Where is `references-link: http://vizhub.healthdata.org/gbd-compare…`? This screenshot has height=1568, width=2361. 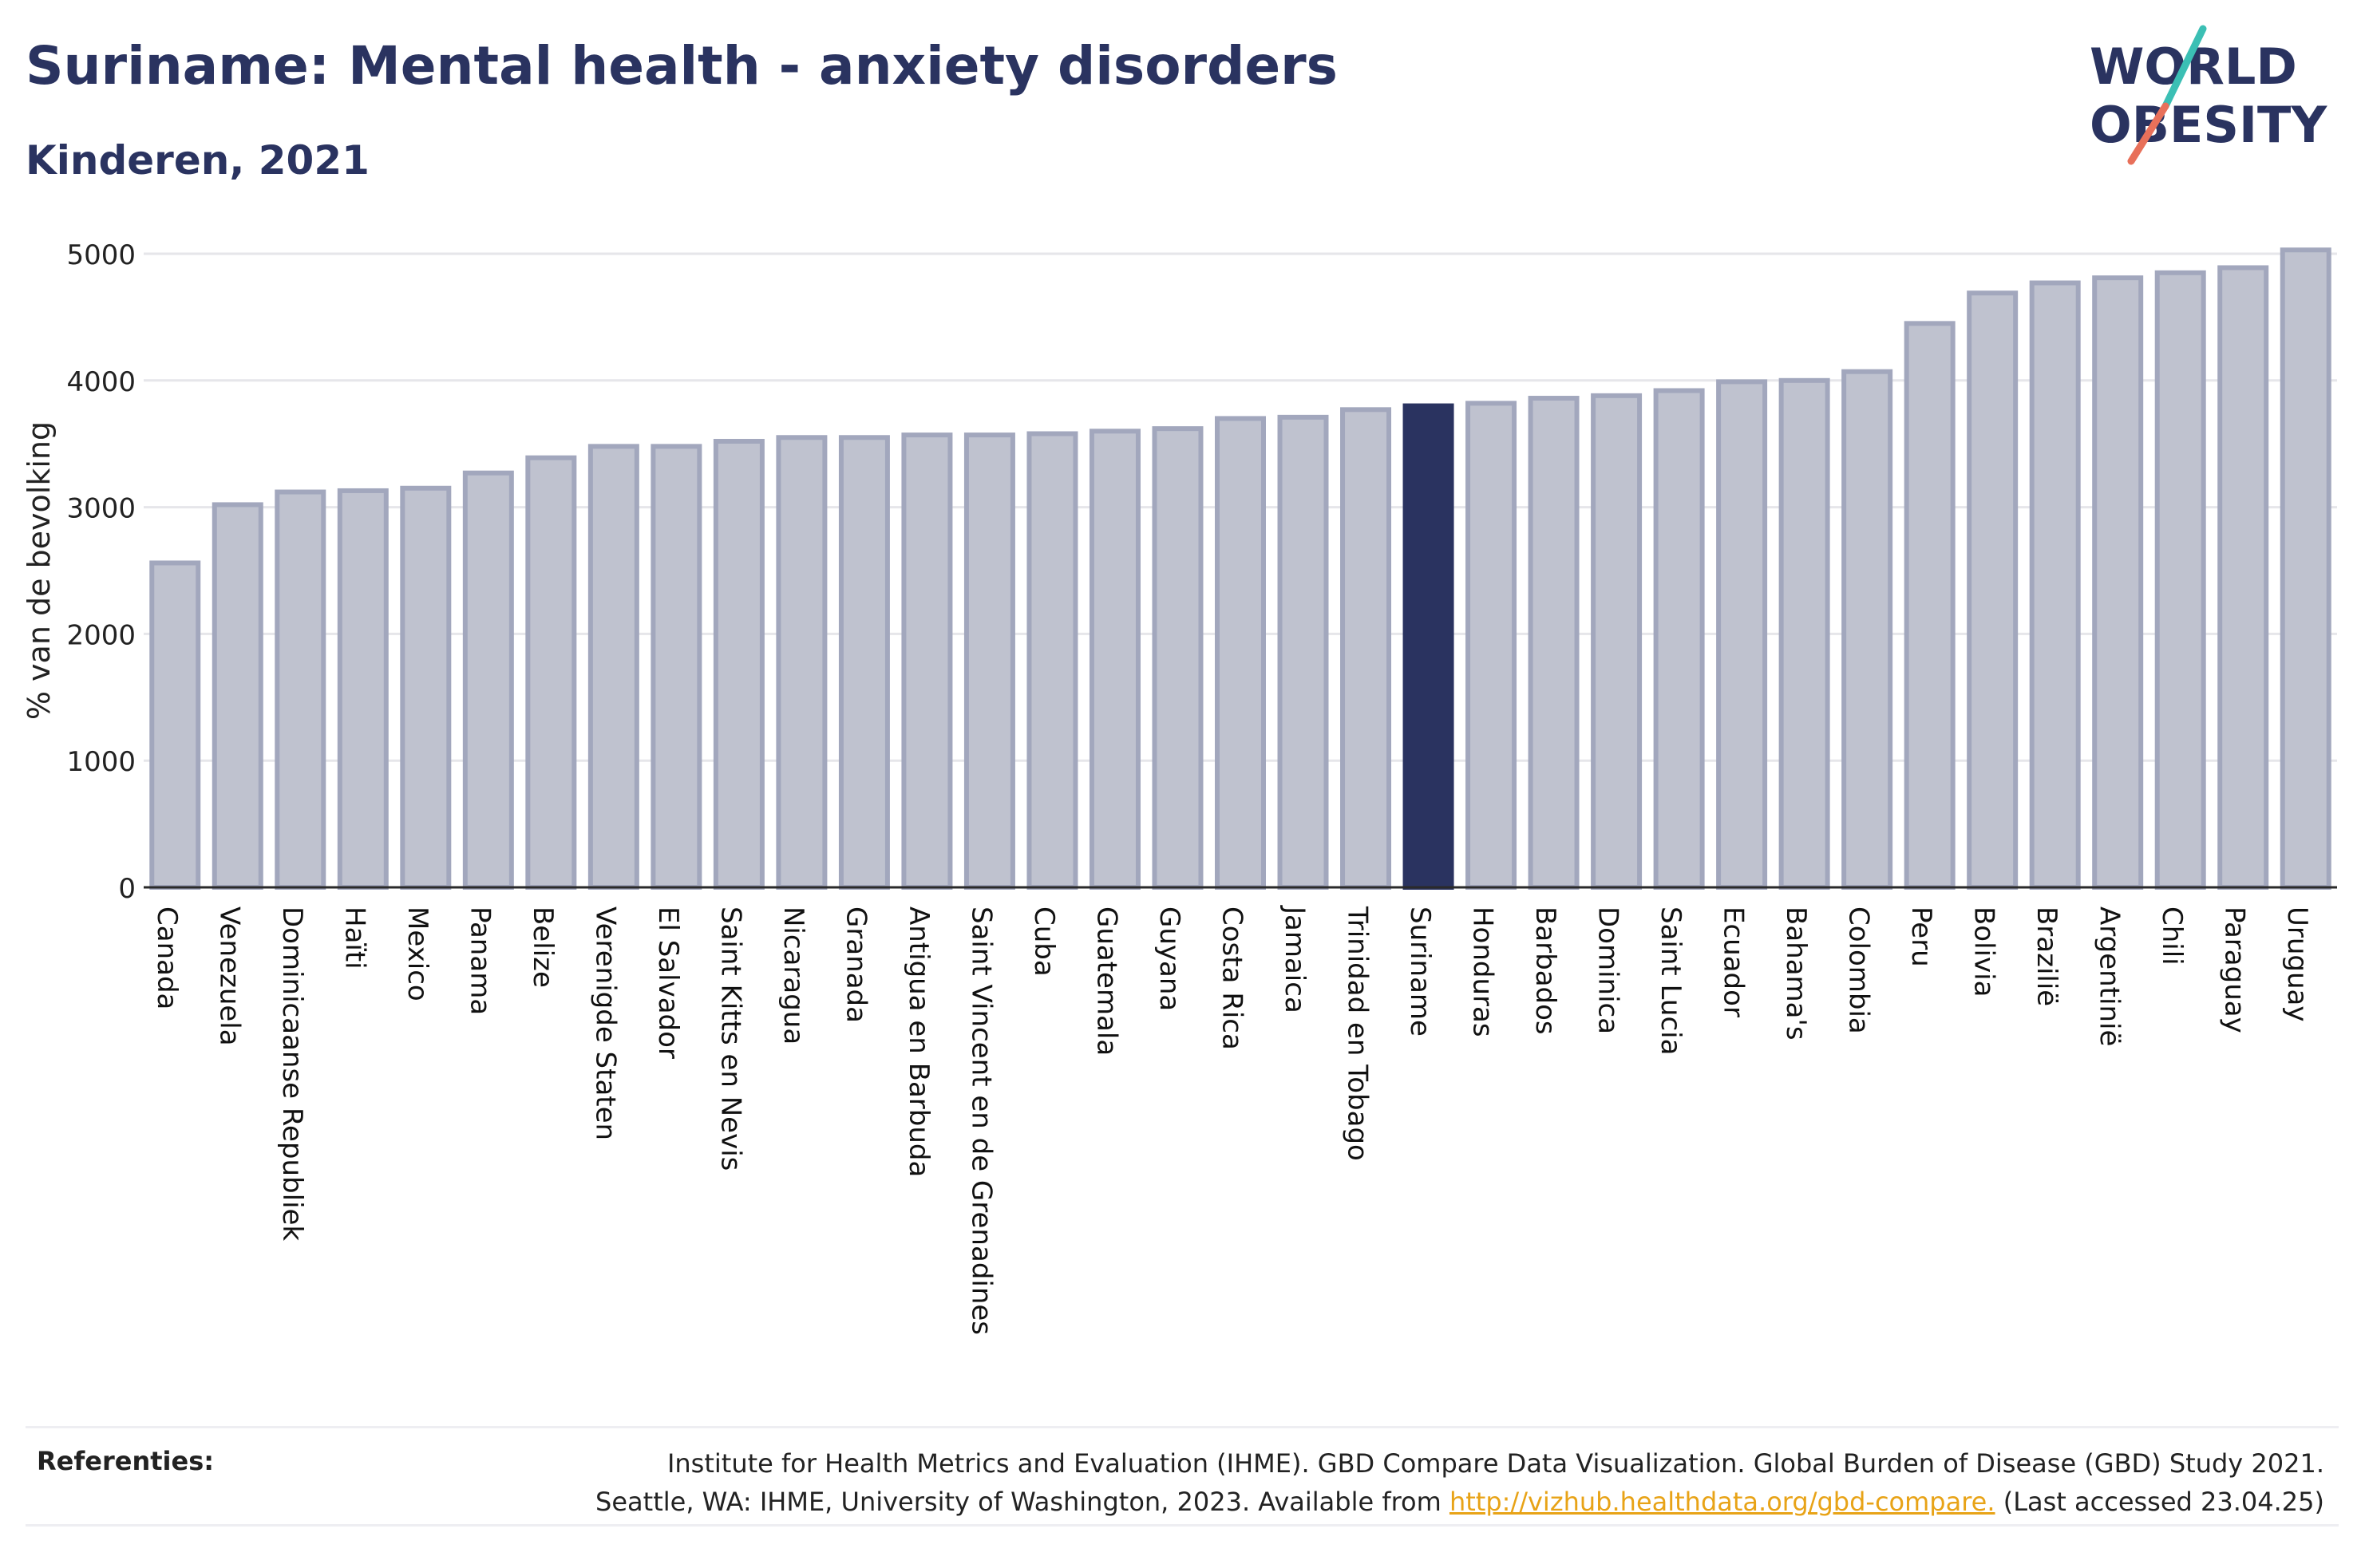
references-link: http://vizhub.healthdata.org/gbd-compare… is located at coordinates (1722, 1502).